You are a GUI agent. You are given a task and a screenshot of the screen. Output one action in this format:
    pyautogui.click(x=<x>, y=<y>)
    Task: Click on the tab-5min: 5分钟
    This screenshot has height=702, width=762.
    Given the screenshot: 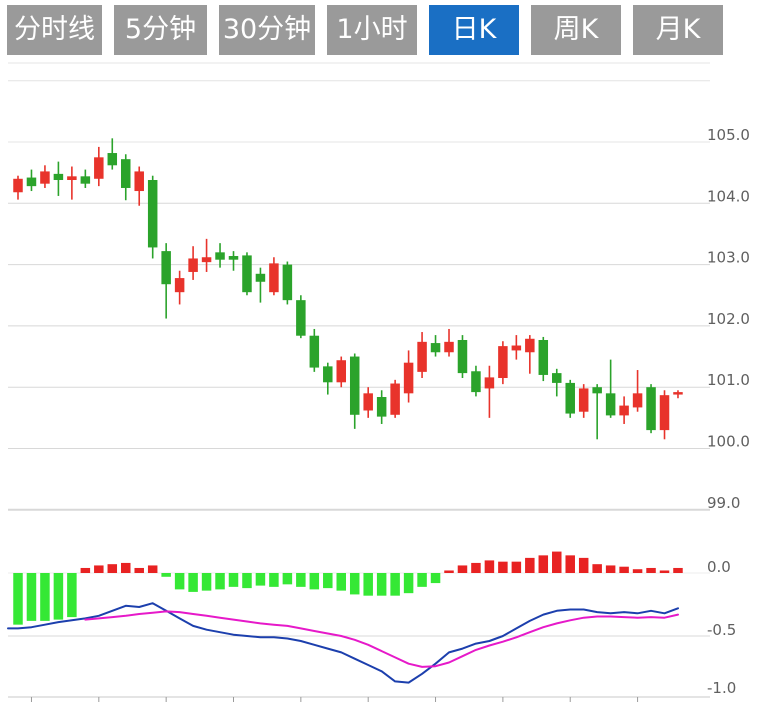 What is the action you would take?
    pyautogui.click(x=160, y=30)
    